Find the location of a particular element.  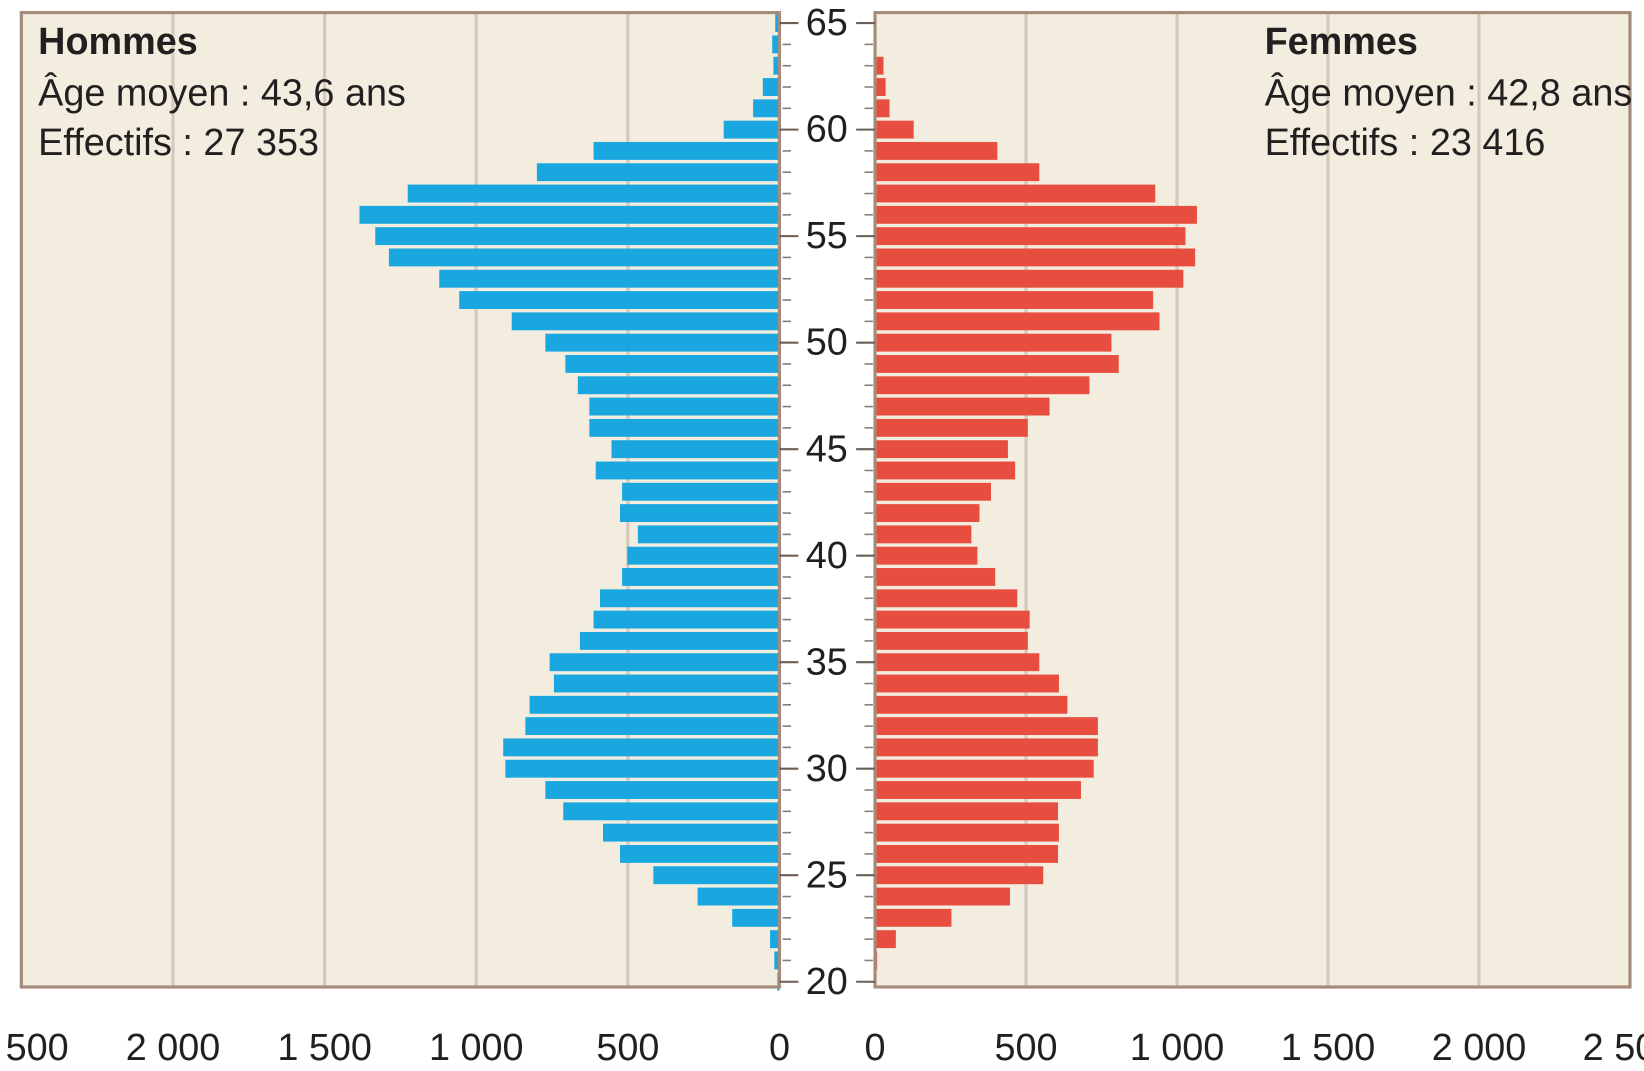

x-tick-label: 1 000 is located at coordinates (476, 1048).